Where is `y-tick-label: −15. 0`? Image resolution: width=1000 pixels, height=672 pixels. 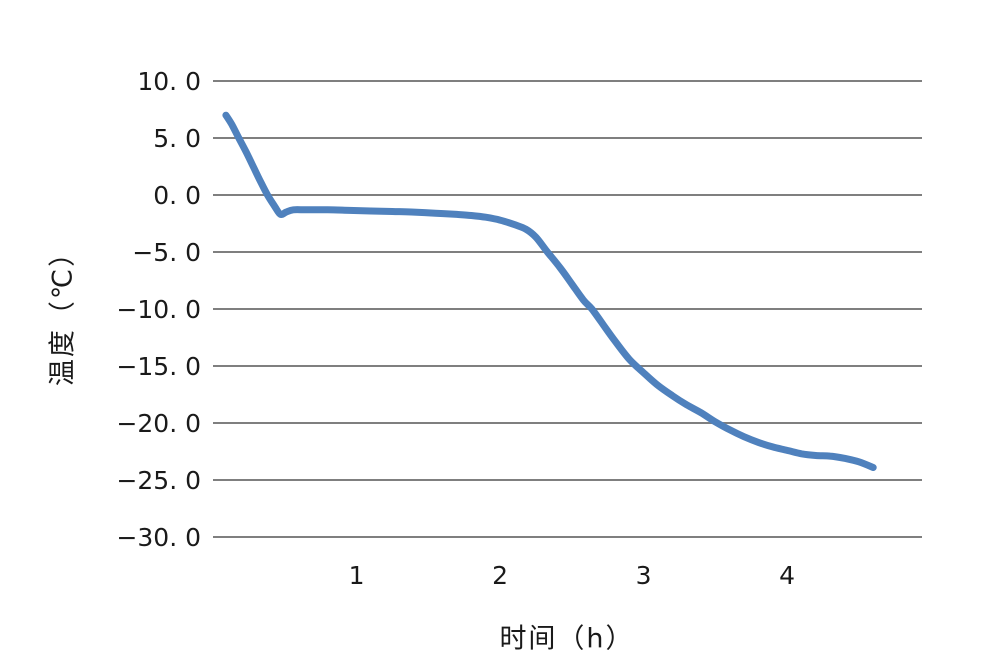
y-tick-label: −15. 0 is located at coordinates (158, 366).